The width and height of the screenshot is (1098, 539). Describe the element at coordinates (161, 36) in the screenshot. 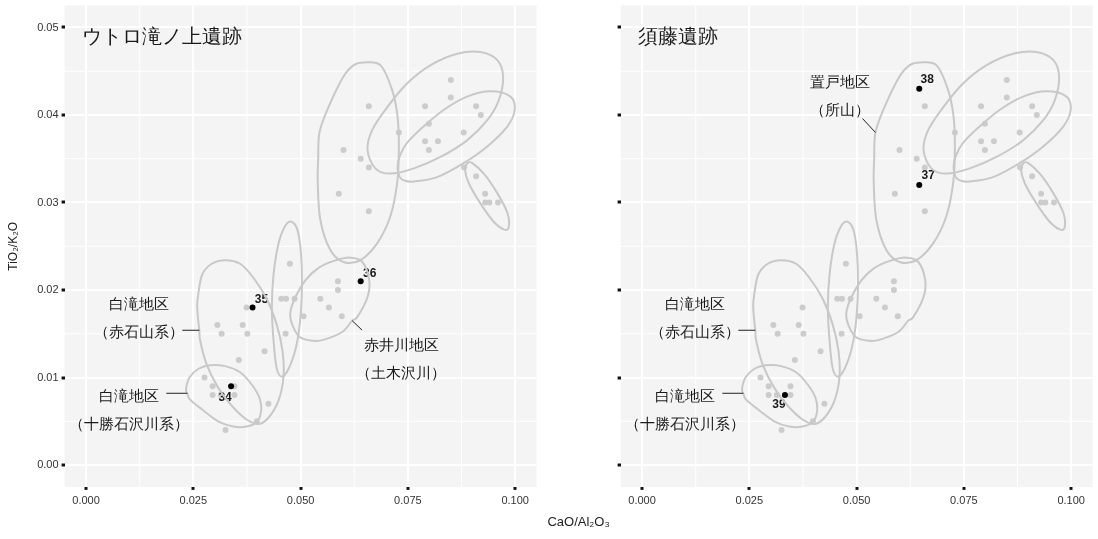

I see `text: ウトロ滝ノ上遺跡` at that location.